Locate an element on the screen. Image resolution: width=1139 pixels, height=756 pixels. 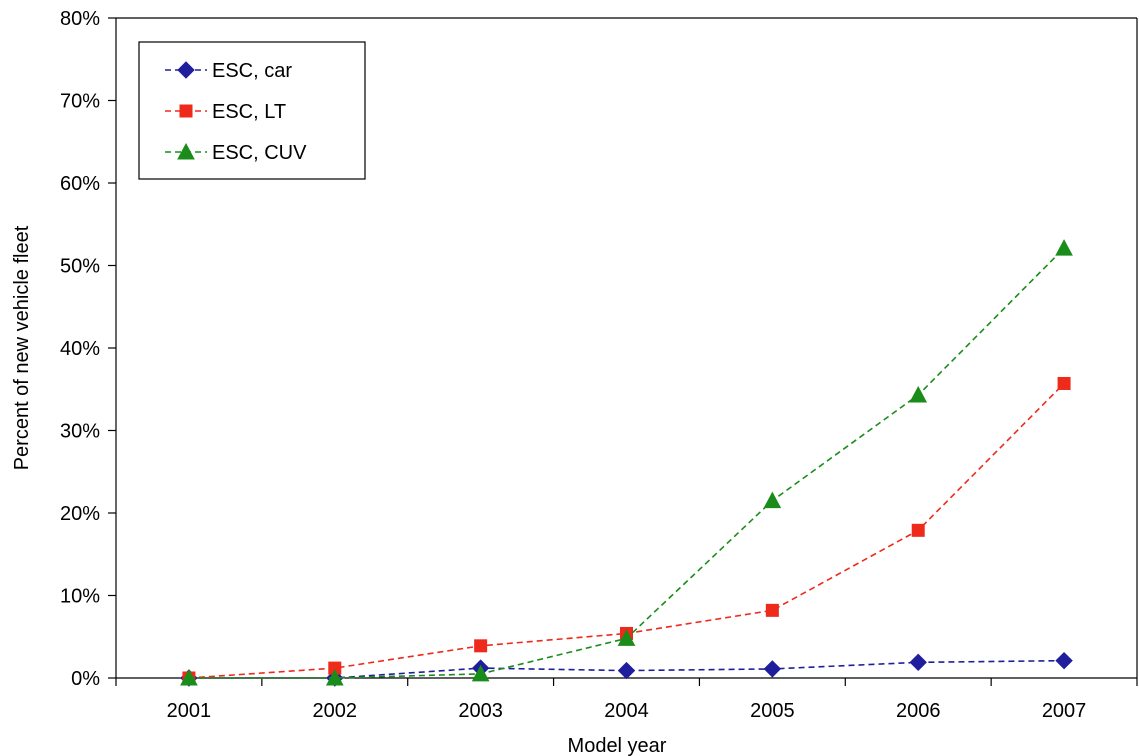
y-tick-label: 0% is located at coordinates (85, 679).